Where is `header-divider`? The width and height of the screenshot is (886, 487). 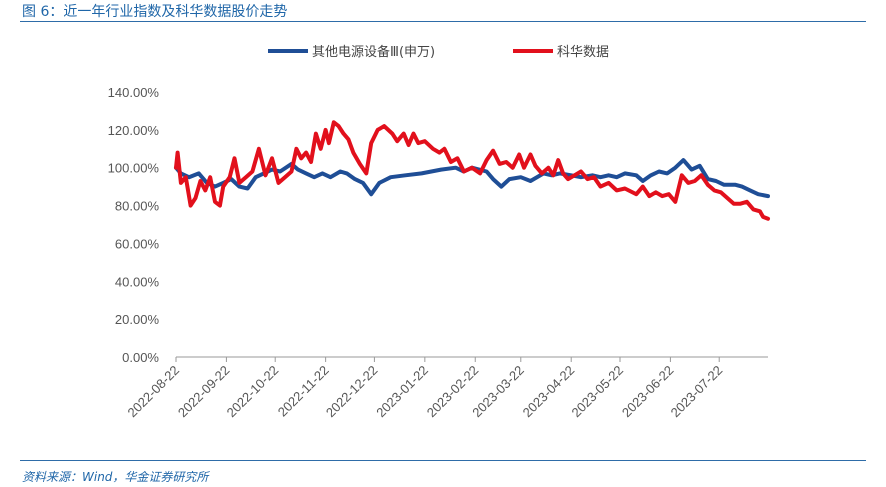
header-divider is located at coordinates (443, 21).